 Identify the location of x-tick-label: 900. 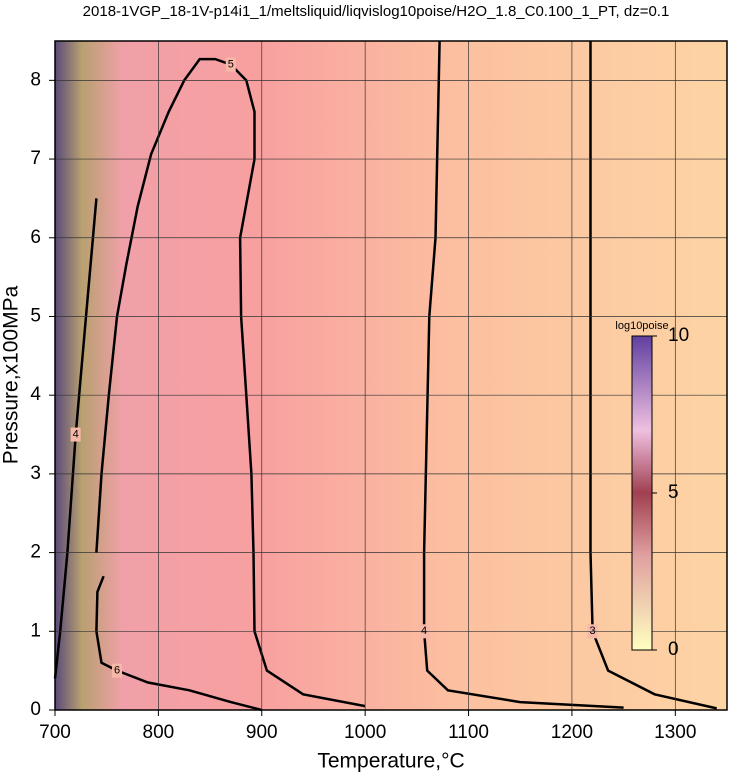
(262, 732).